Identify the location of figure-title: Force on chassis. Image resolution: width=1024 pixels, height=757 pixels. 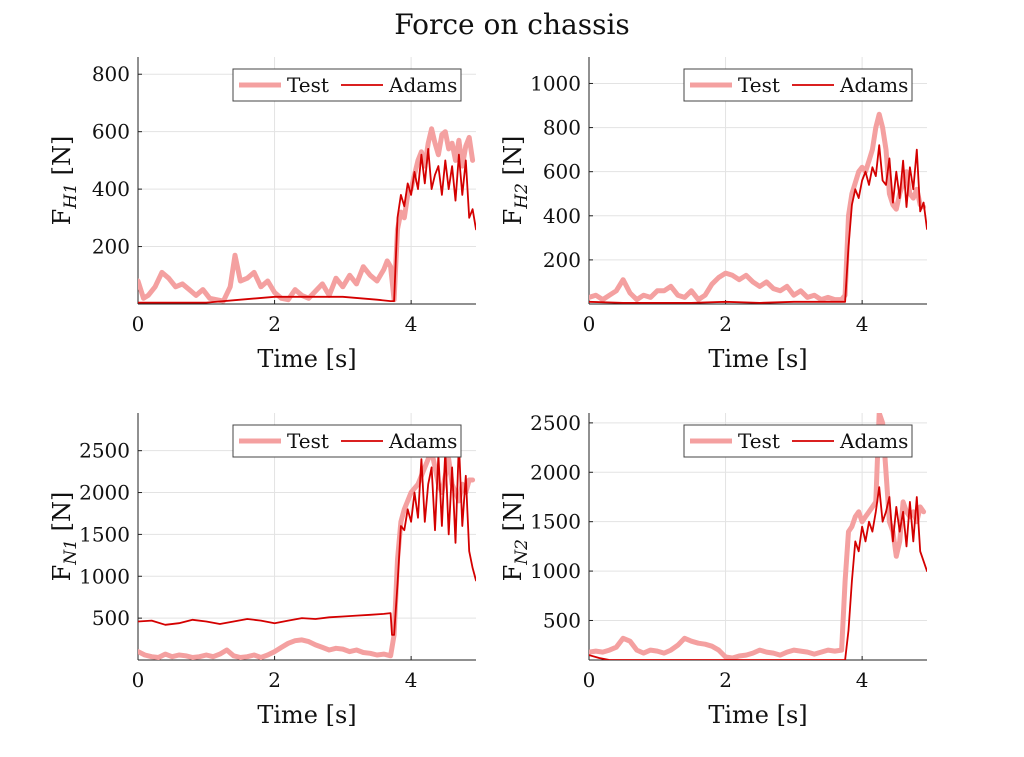
(512, 24).